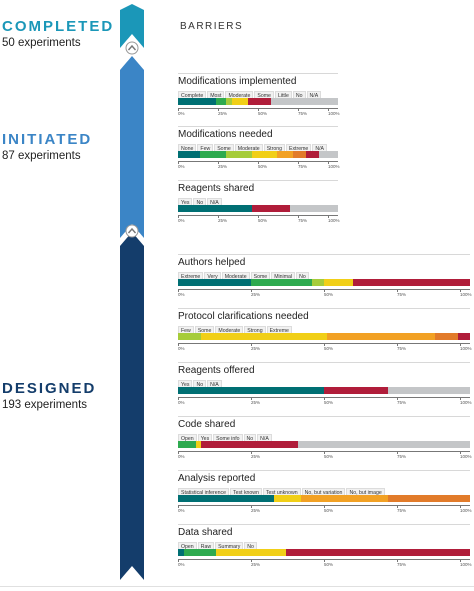 The image size is (474, 591). What do you see at coordinates (41, 43) in the screenshot?
I see `stage-count-completed: 50 experiments` at bounding box center [41, 43].